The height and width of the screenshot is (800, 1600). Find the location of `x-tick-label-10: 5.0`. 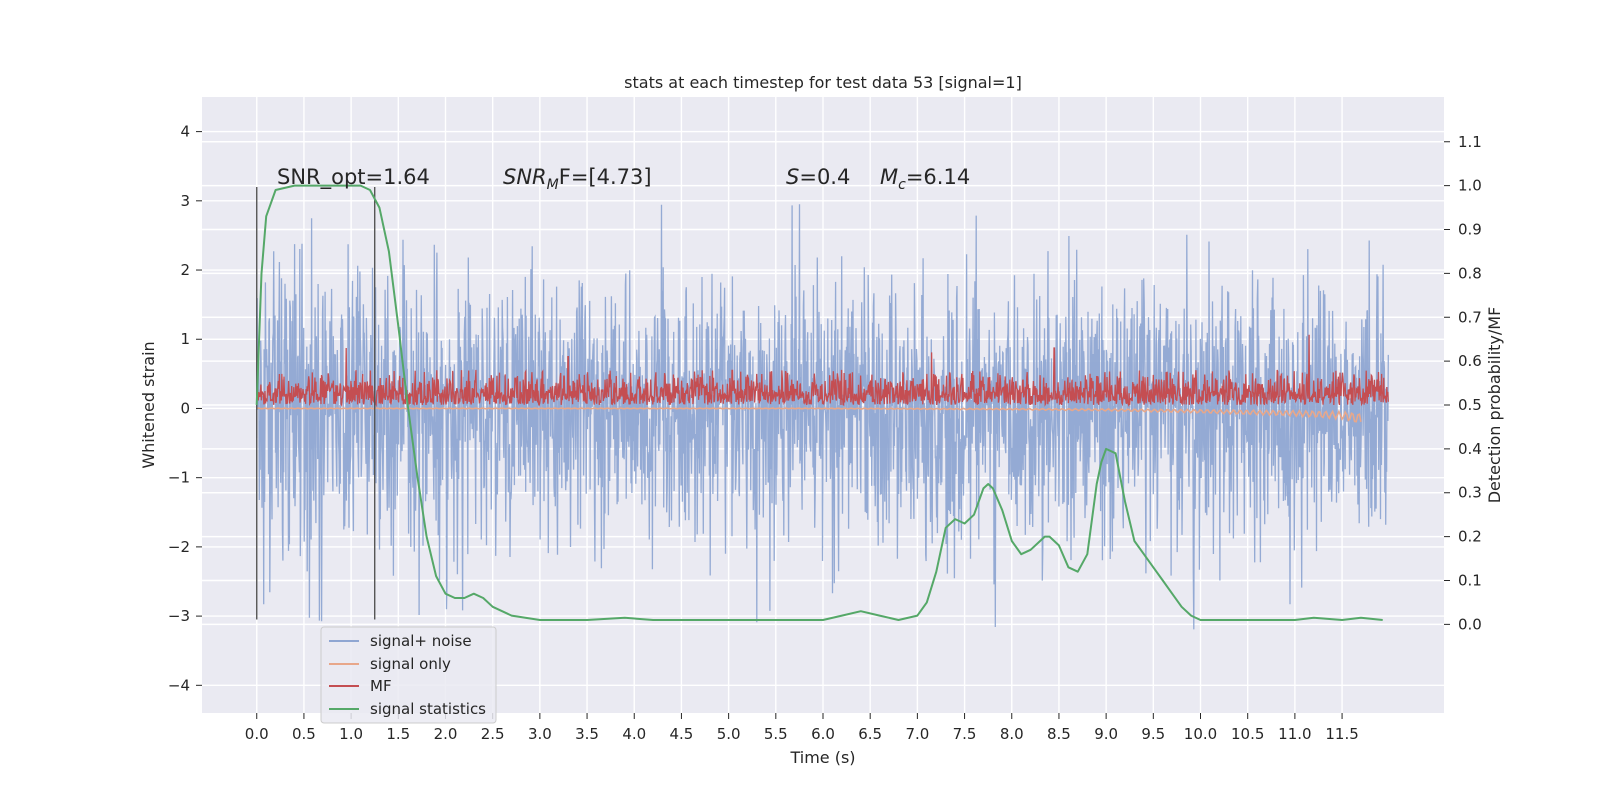

x-tick-label-10: 5.0 is located at coordinates (729, 734).